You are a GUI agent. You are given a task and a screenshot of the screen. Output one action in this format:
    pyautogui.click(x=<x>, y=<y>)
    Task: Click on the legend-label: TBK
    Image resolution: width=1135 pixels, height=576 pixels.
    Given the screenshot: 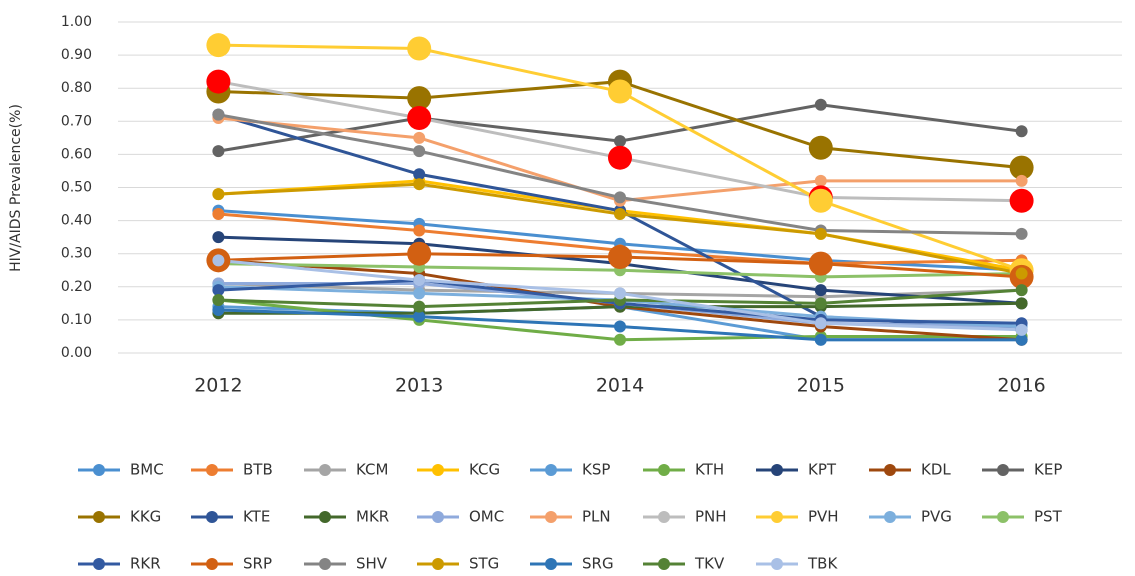 What is the action you would take?
    pyautogui.click(x=822, y=564)
    